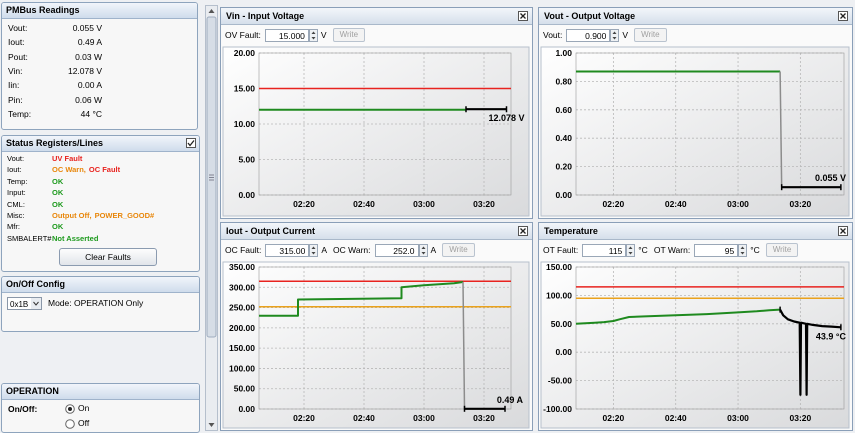 The image size is (855, 433). Describe the element at coordinates (396, 250) in the screenshot. I see `value-input: 252.0` at that location.